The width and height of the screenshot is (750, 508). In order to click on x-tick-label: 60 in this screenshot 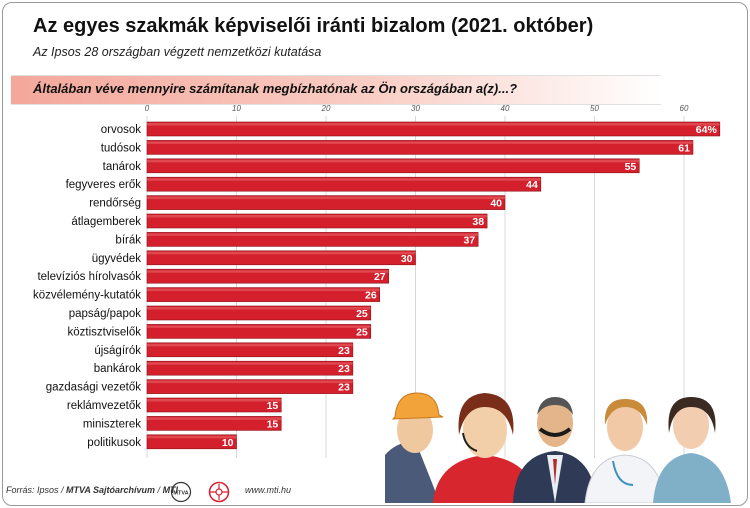, I will do `click(684, 108)`.